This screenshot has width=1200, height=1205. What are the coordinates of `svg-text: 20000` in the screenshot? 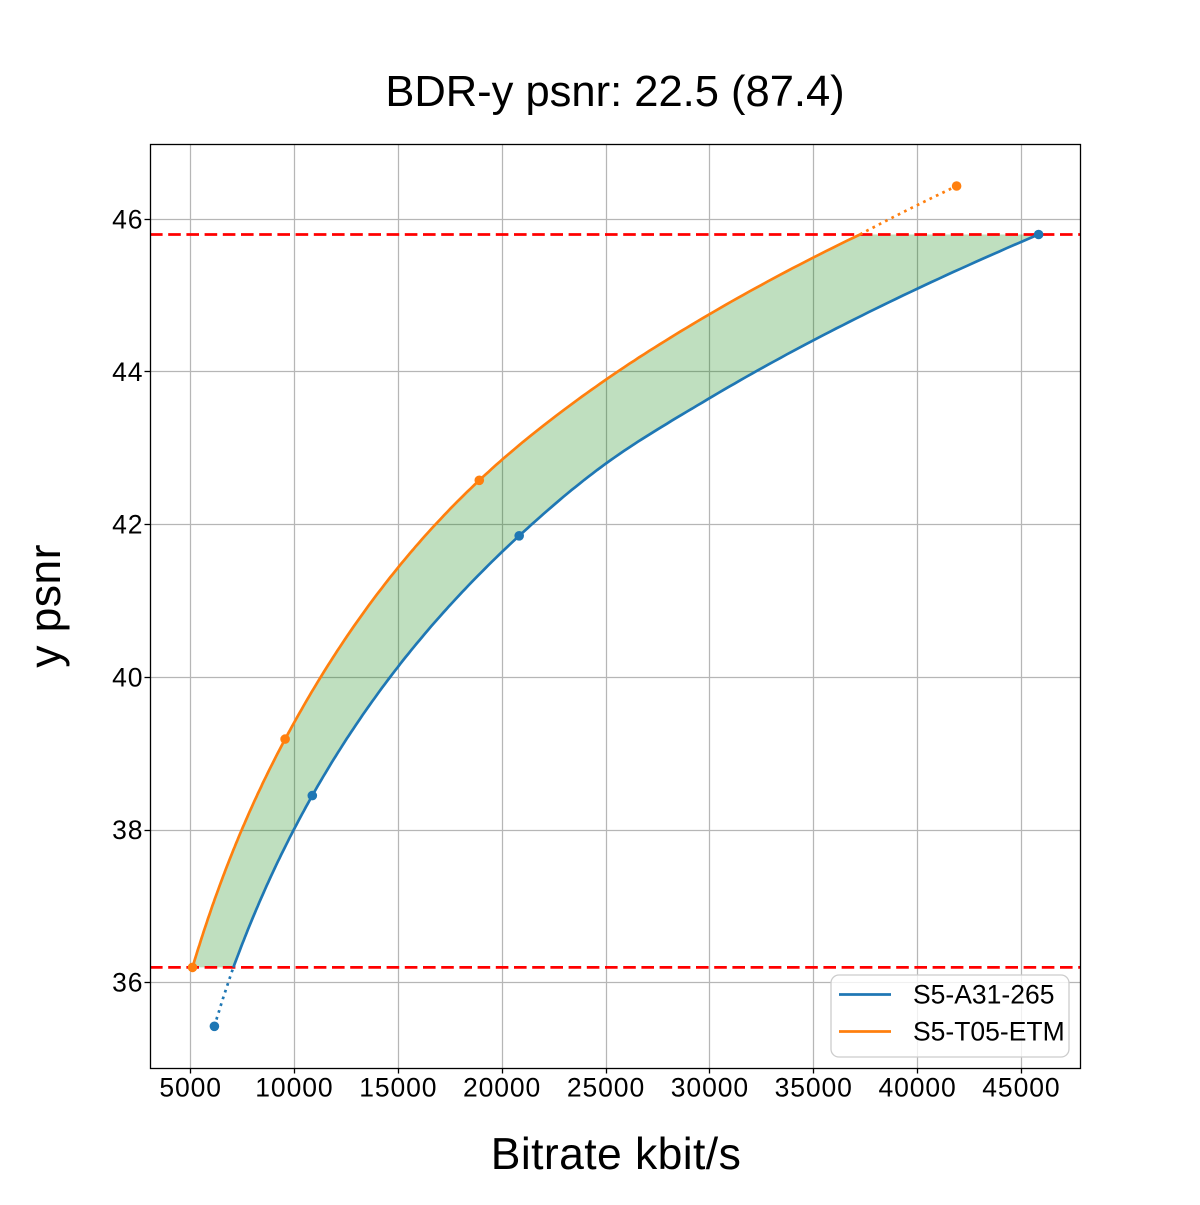 It's located at (502, 1088).